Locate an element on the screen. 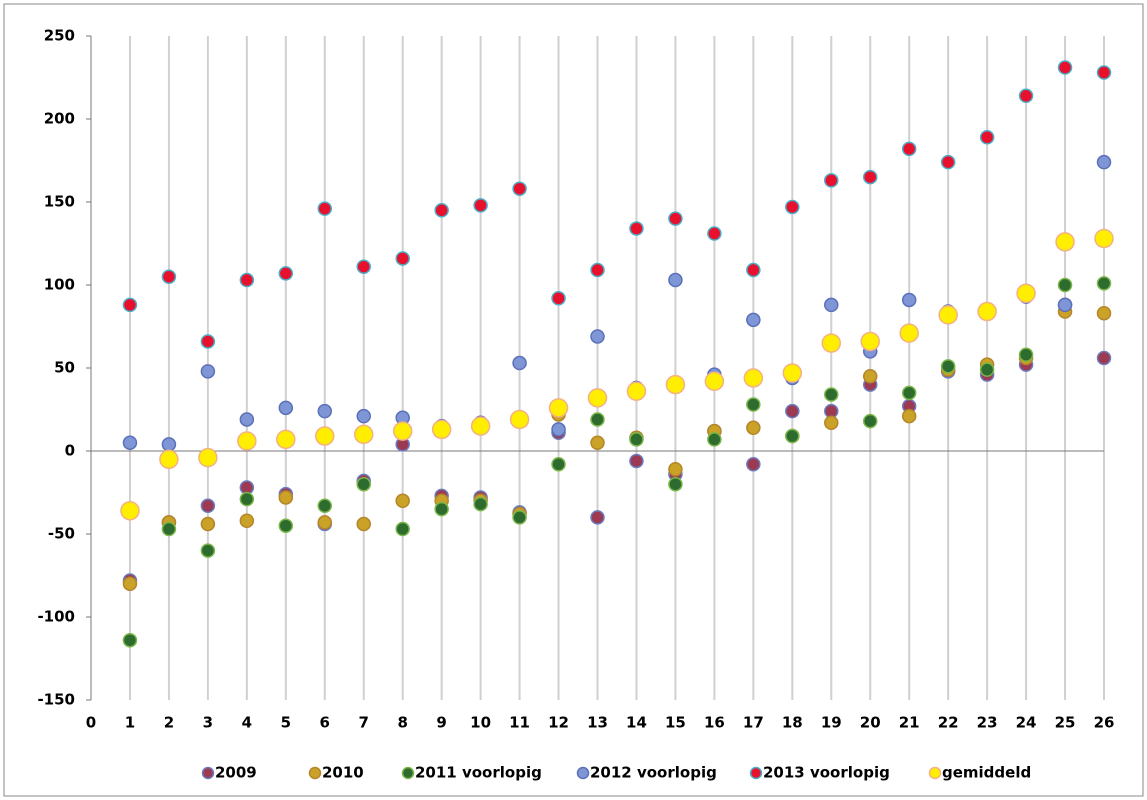  x-tick-label: 25 is located at coordinates (1065, 723).